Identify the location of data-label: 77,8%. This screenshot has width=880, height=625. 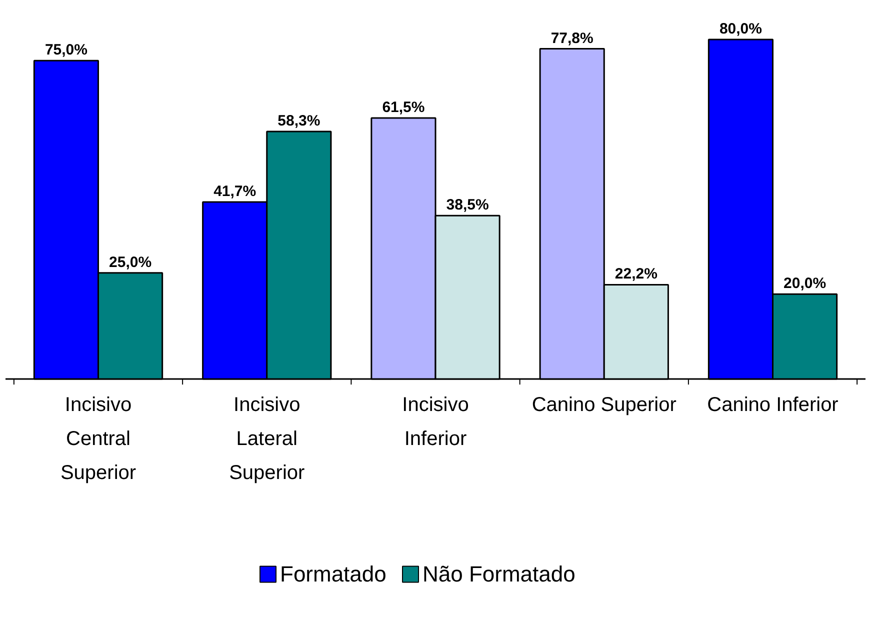
(572, 38).